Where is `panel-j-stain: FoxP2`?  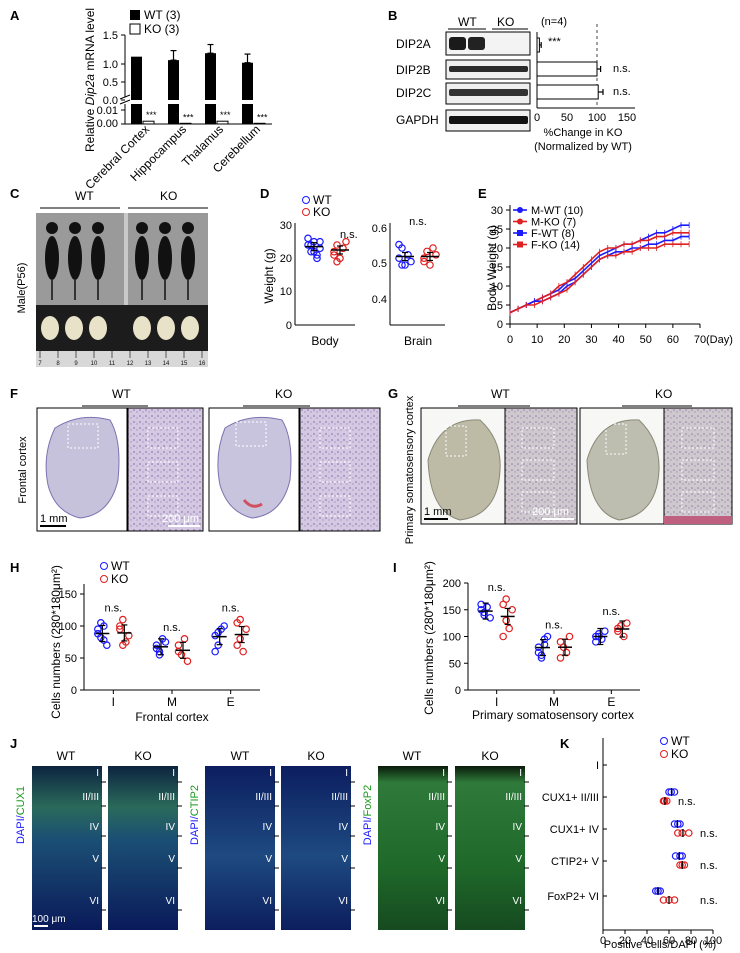
panel-j-stain: FoxP2 is located at coordinates (368, 801).